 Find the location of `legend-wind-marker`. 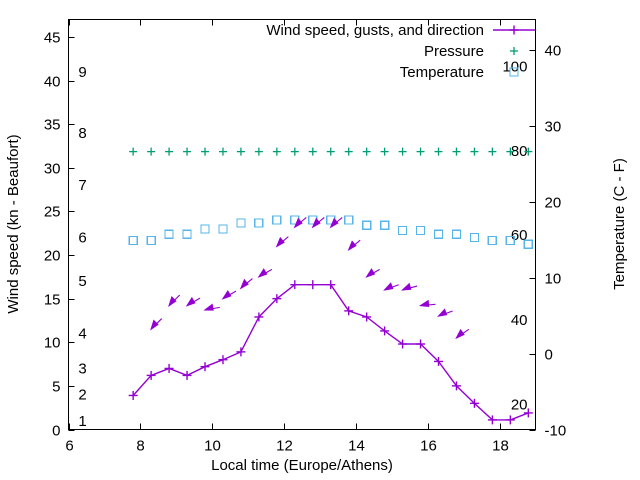

legend-wind-marker is located at coordinates (514, 30).